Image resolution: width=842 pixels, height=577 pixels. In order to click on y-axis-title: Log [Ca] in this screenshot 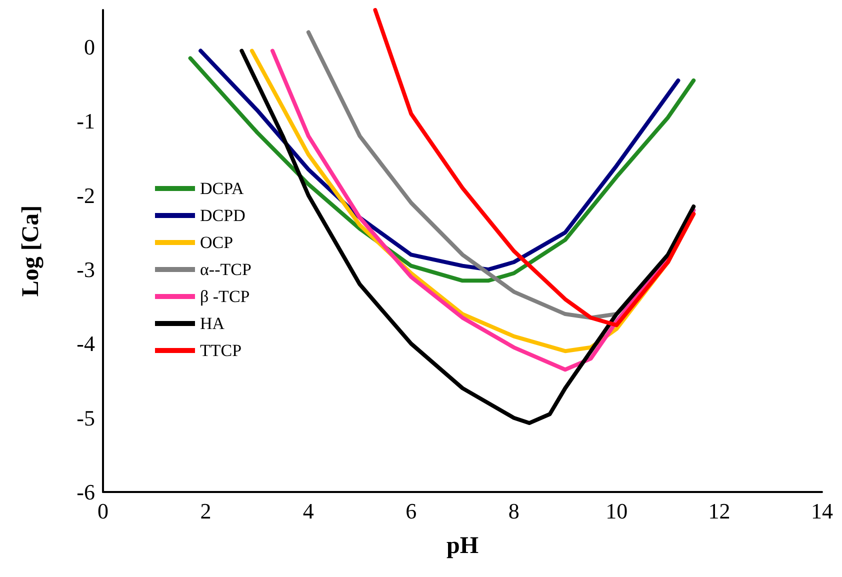, I will do `click(31, 251)`.